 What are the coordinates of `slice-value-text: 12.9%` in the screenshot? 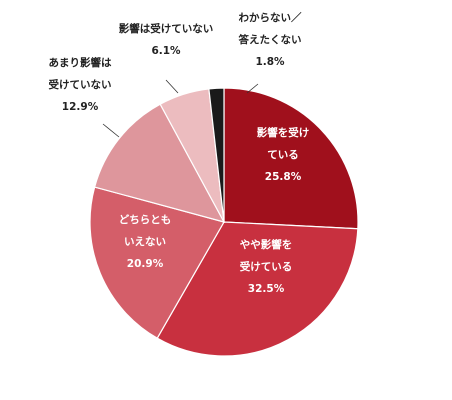 It's located at (80, 107).